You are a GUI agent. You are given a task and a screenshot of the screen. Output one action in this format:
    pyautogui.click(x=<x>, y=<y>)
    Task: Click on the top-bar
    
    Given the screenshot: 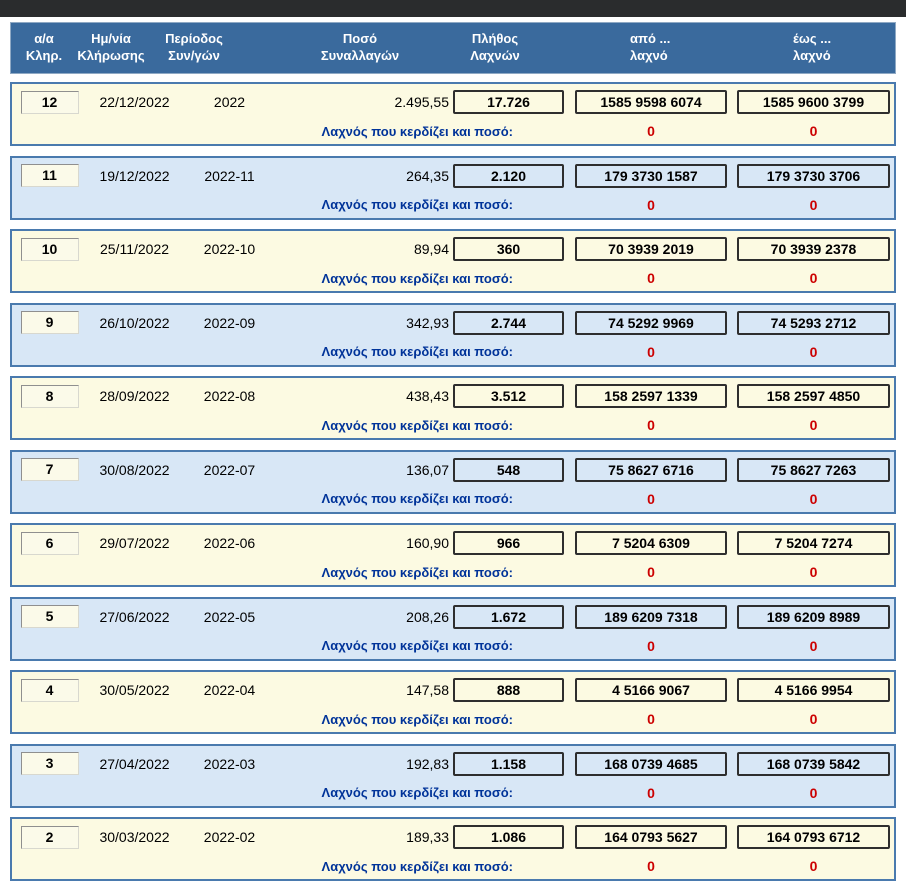 What is the action you would take?
    pyautogui.click(x=453, y=8)
    